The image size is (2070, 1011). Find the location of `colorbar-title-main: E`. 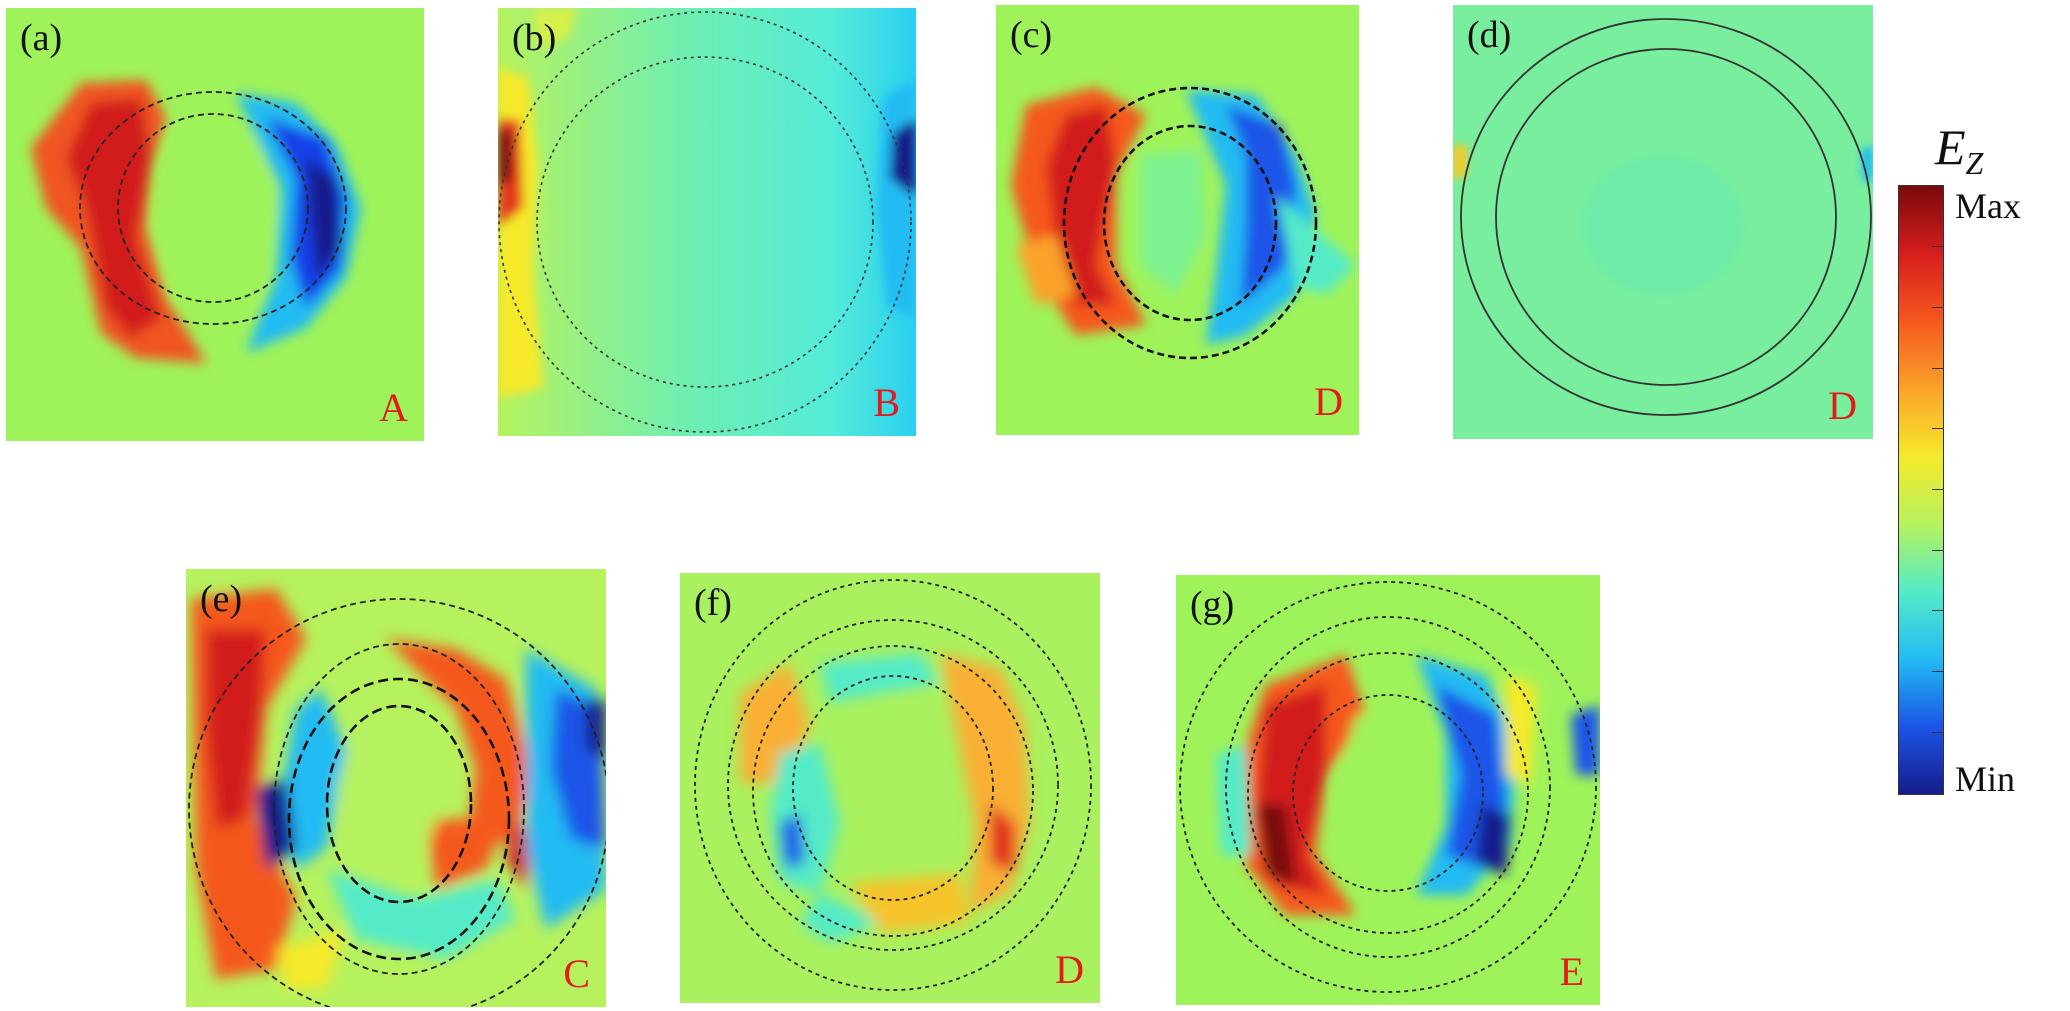

colorbar-title-main: E is located at coordinates (1950, 147).